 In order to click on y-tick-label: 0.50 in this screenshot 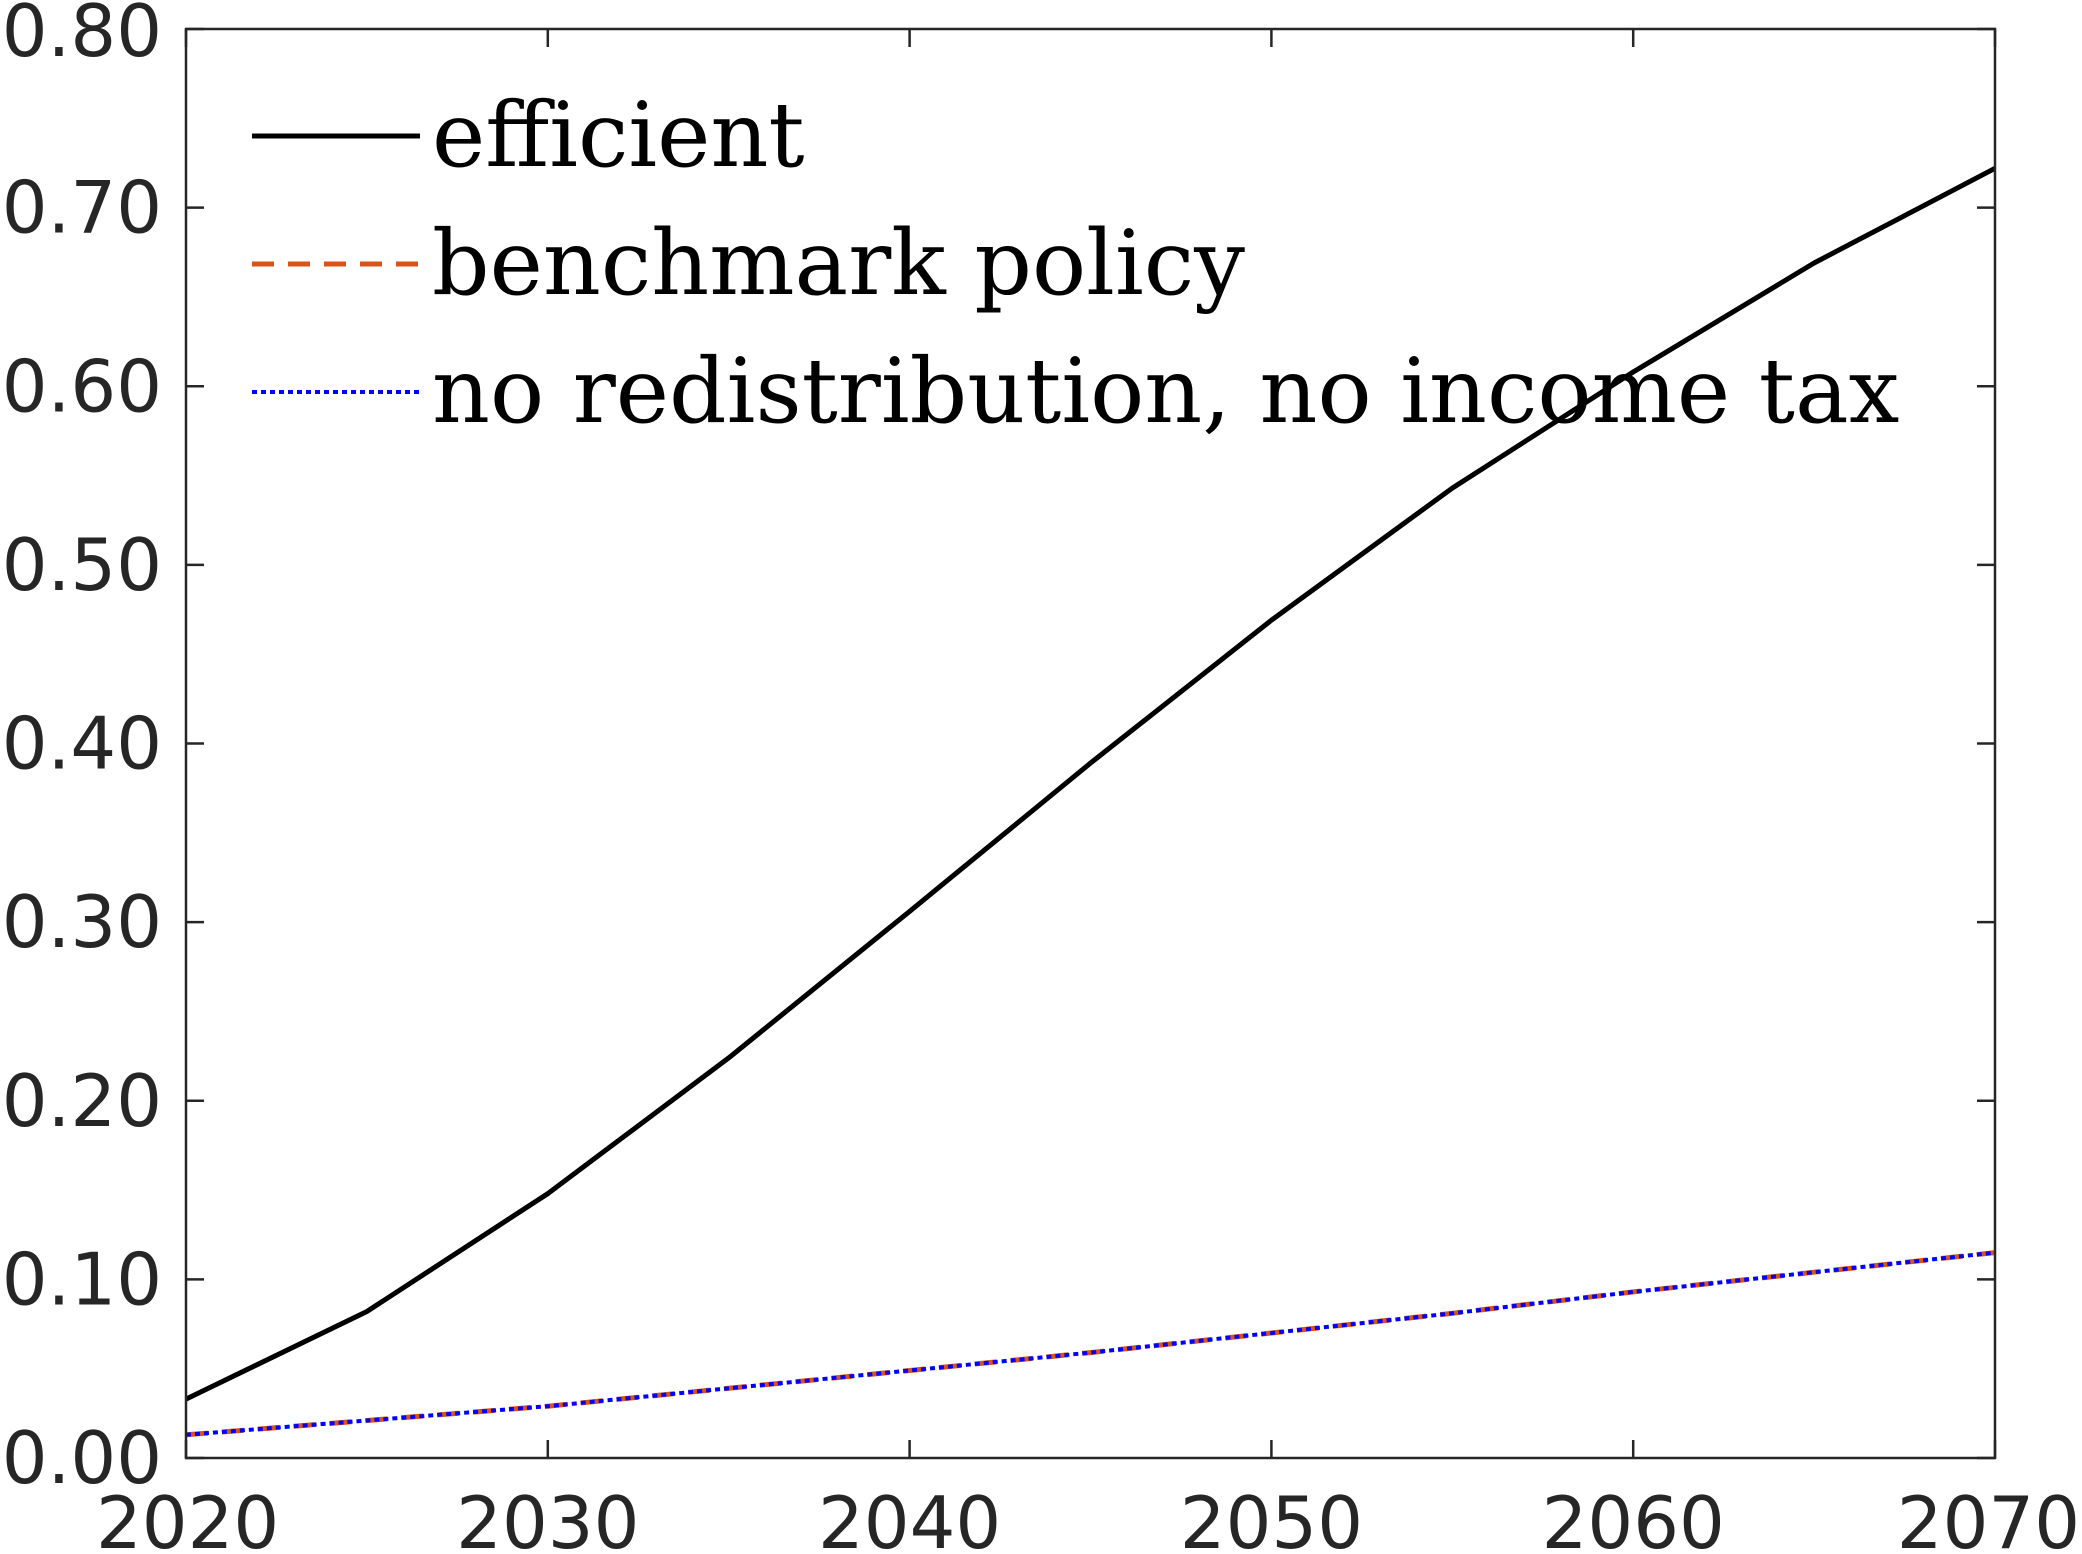, I will do `click(82, 565)`.